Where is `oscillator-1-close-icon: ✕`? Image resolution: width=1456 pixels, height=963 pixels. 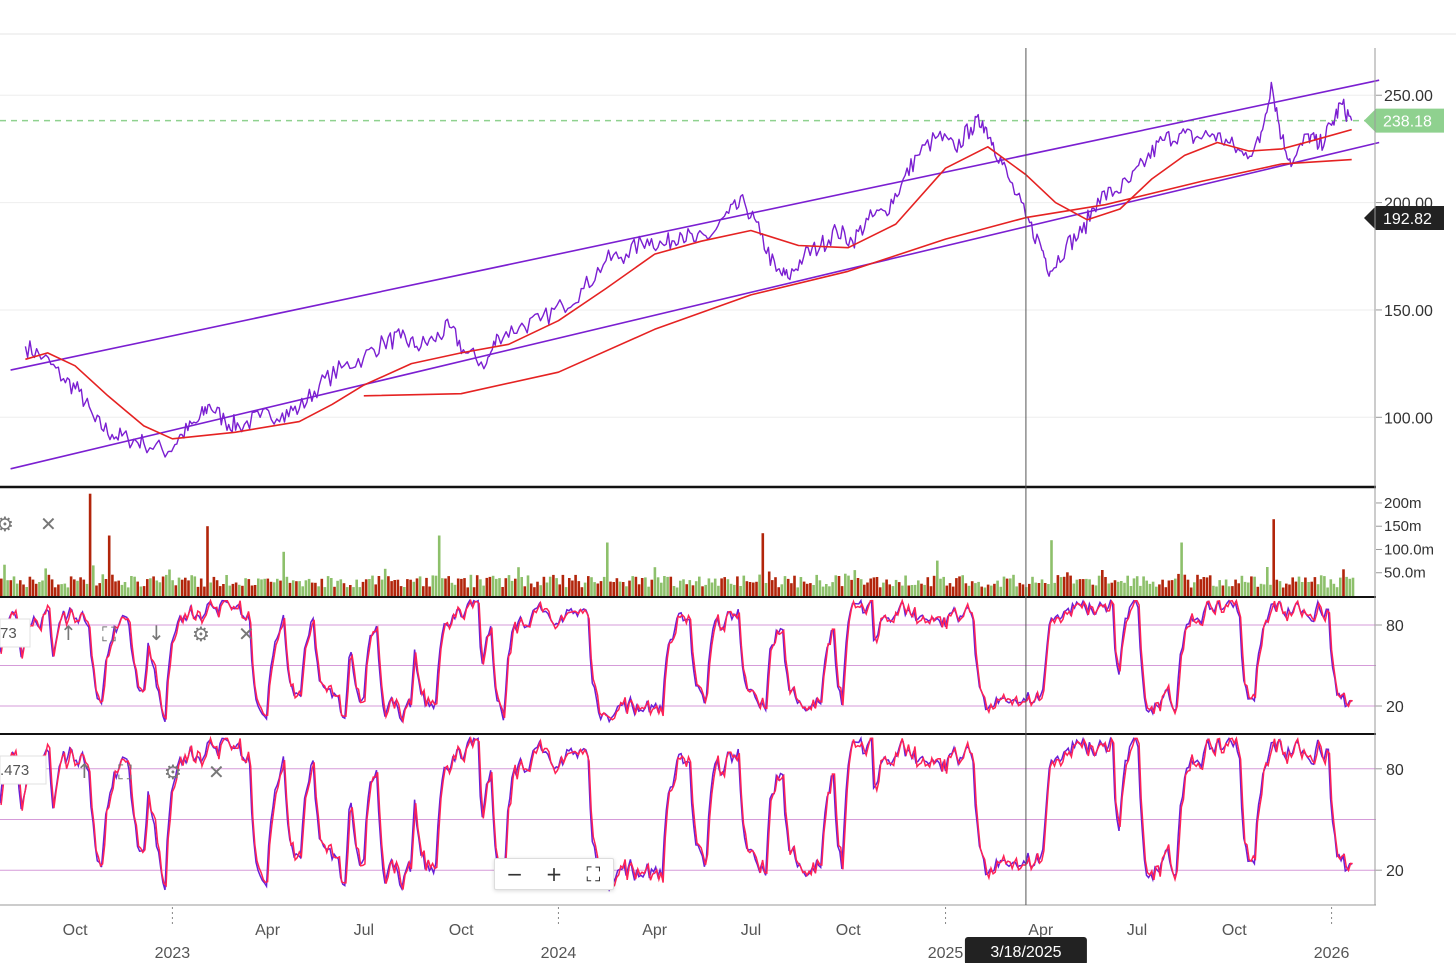
oscillator-1-close-icon: ✕ is located at coordinates (246, 634).